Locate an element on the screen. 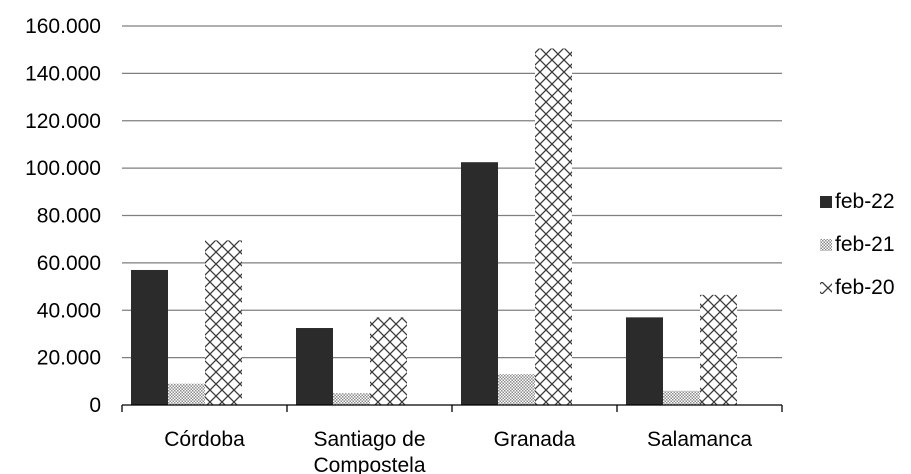 The width and height of the screenshot is (911, 474). x-category-label: Córdoba is located at coordinates (204, 439).